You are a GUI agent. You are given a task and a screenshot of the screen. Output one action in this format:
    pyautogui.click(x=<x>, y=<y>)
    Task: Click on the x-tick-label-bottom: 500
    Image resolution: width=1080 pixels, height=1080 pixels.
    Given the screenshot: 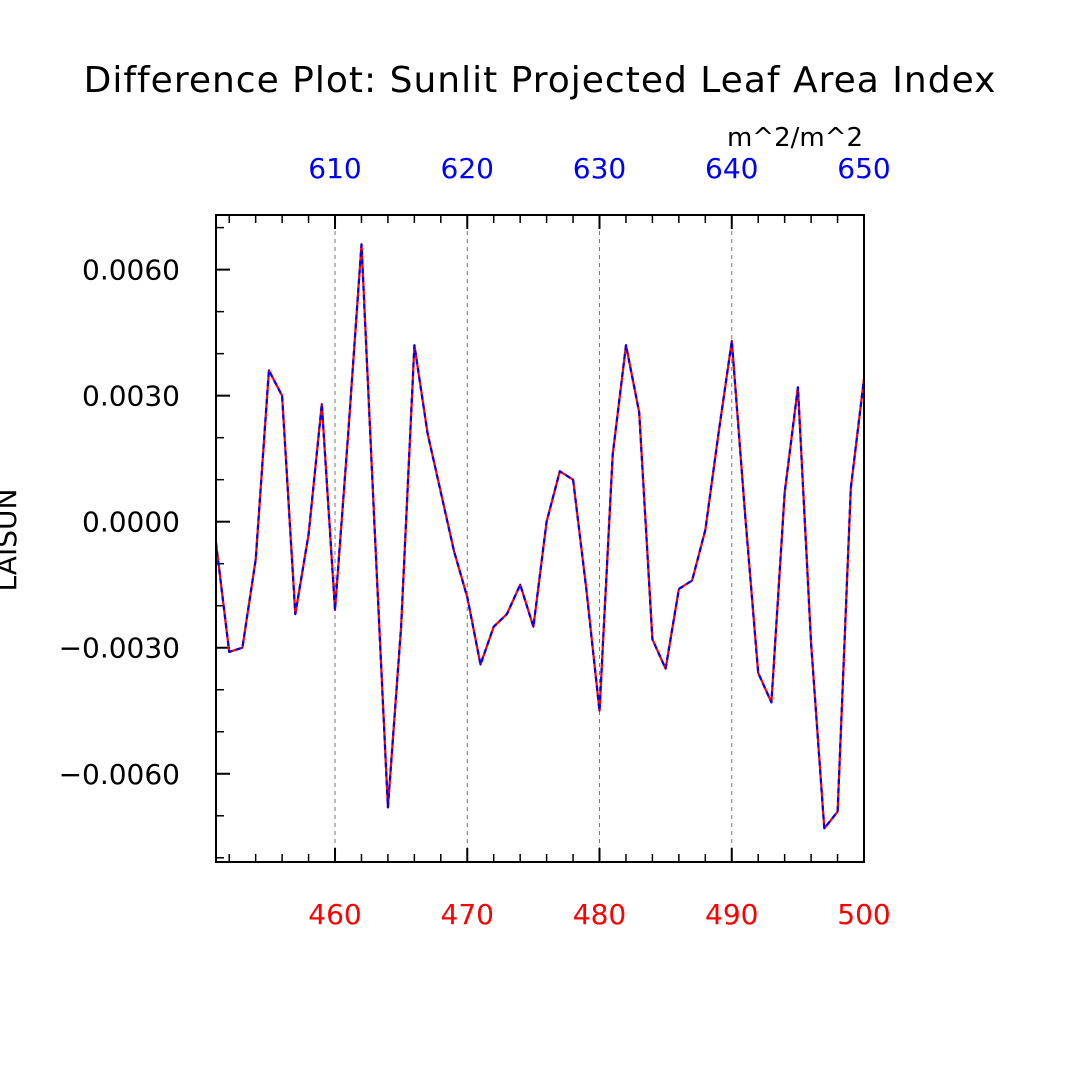 What is the action you would take?
    pyautogui.click(x=863, y=914)
    